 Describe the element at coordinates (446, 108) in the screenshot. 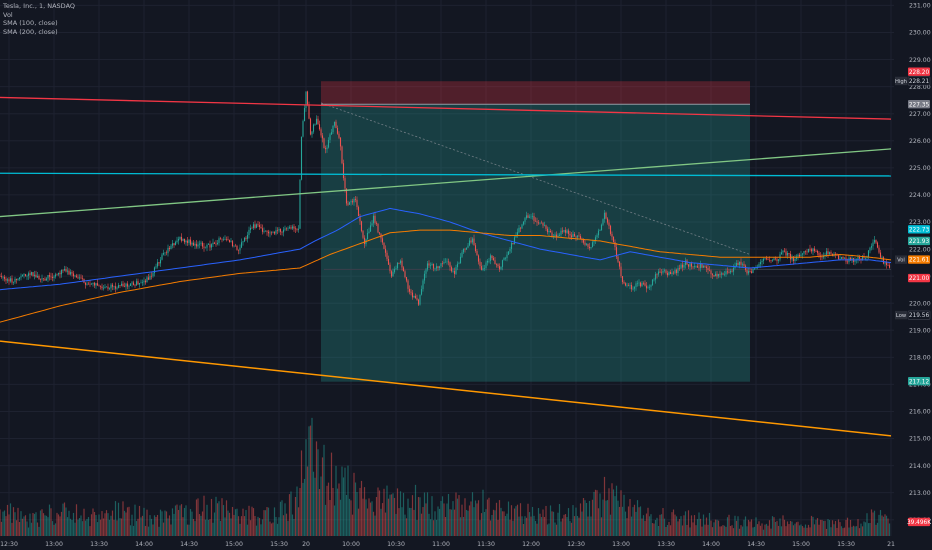

I see `red-trend-line` at that location.